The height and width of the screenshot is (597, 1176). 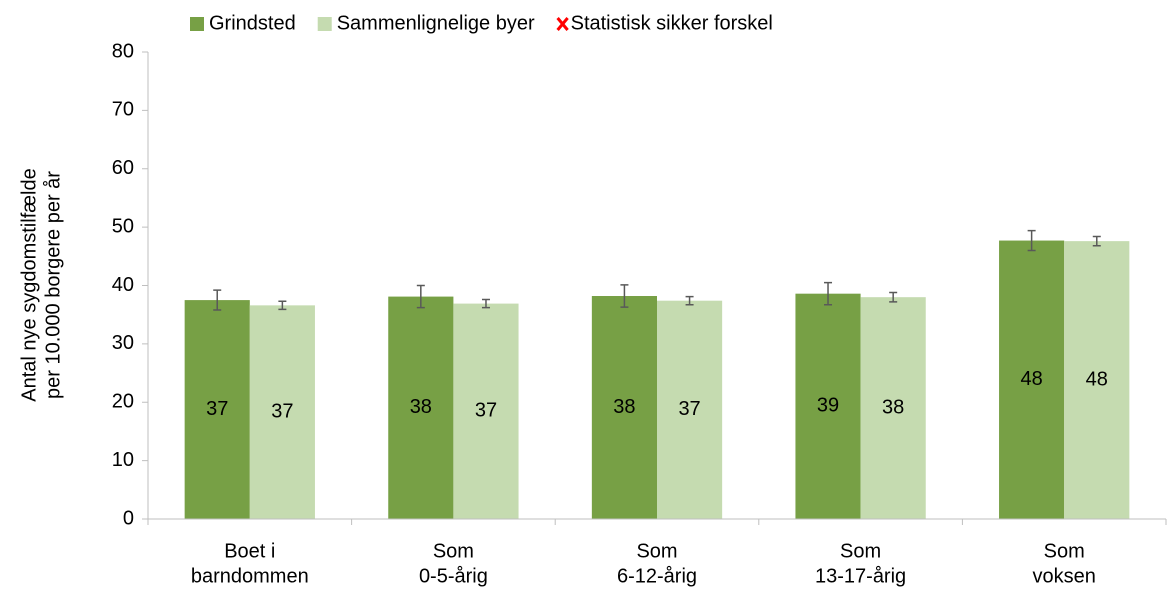 What do you see at coordinates (29, 284) in the screenshot?
I see `y-axis-title-line: Antal nye sygdomstilfælde` at bounding box center [29, 284].